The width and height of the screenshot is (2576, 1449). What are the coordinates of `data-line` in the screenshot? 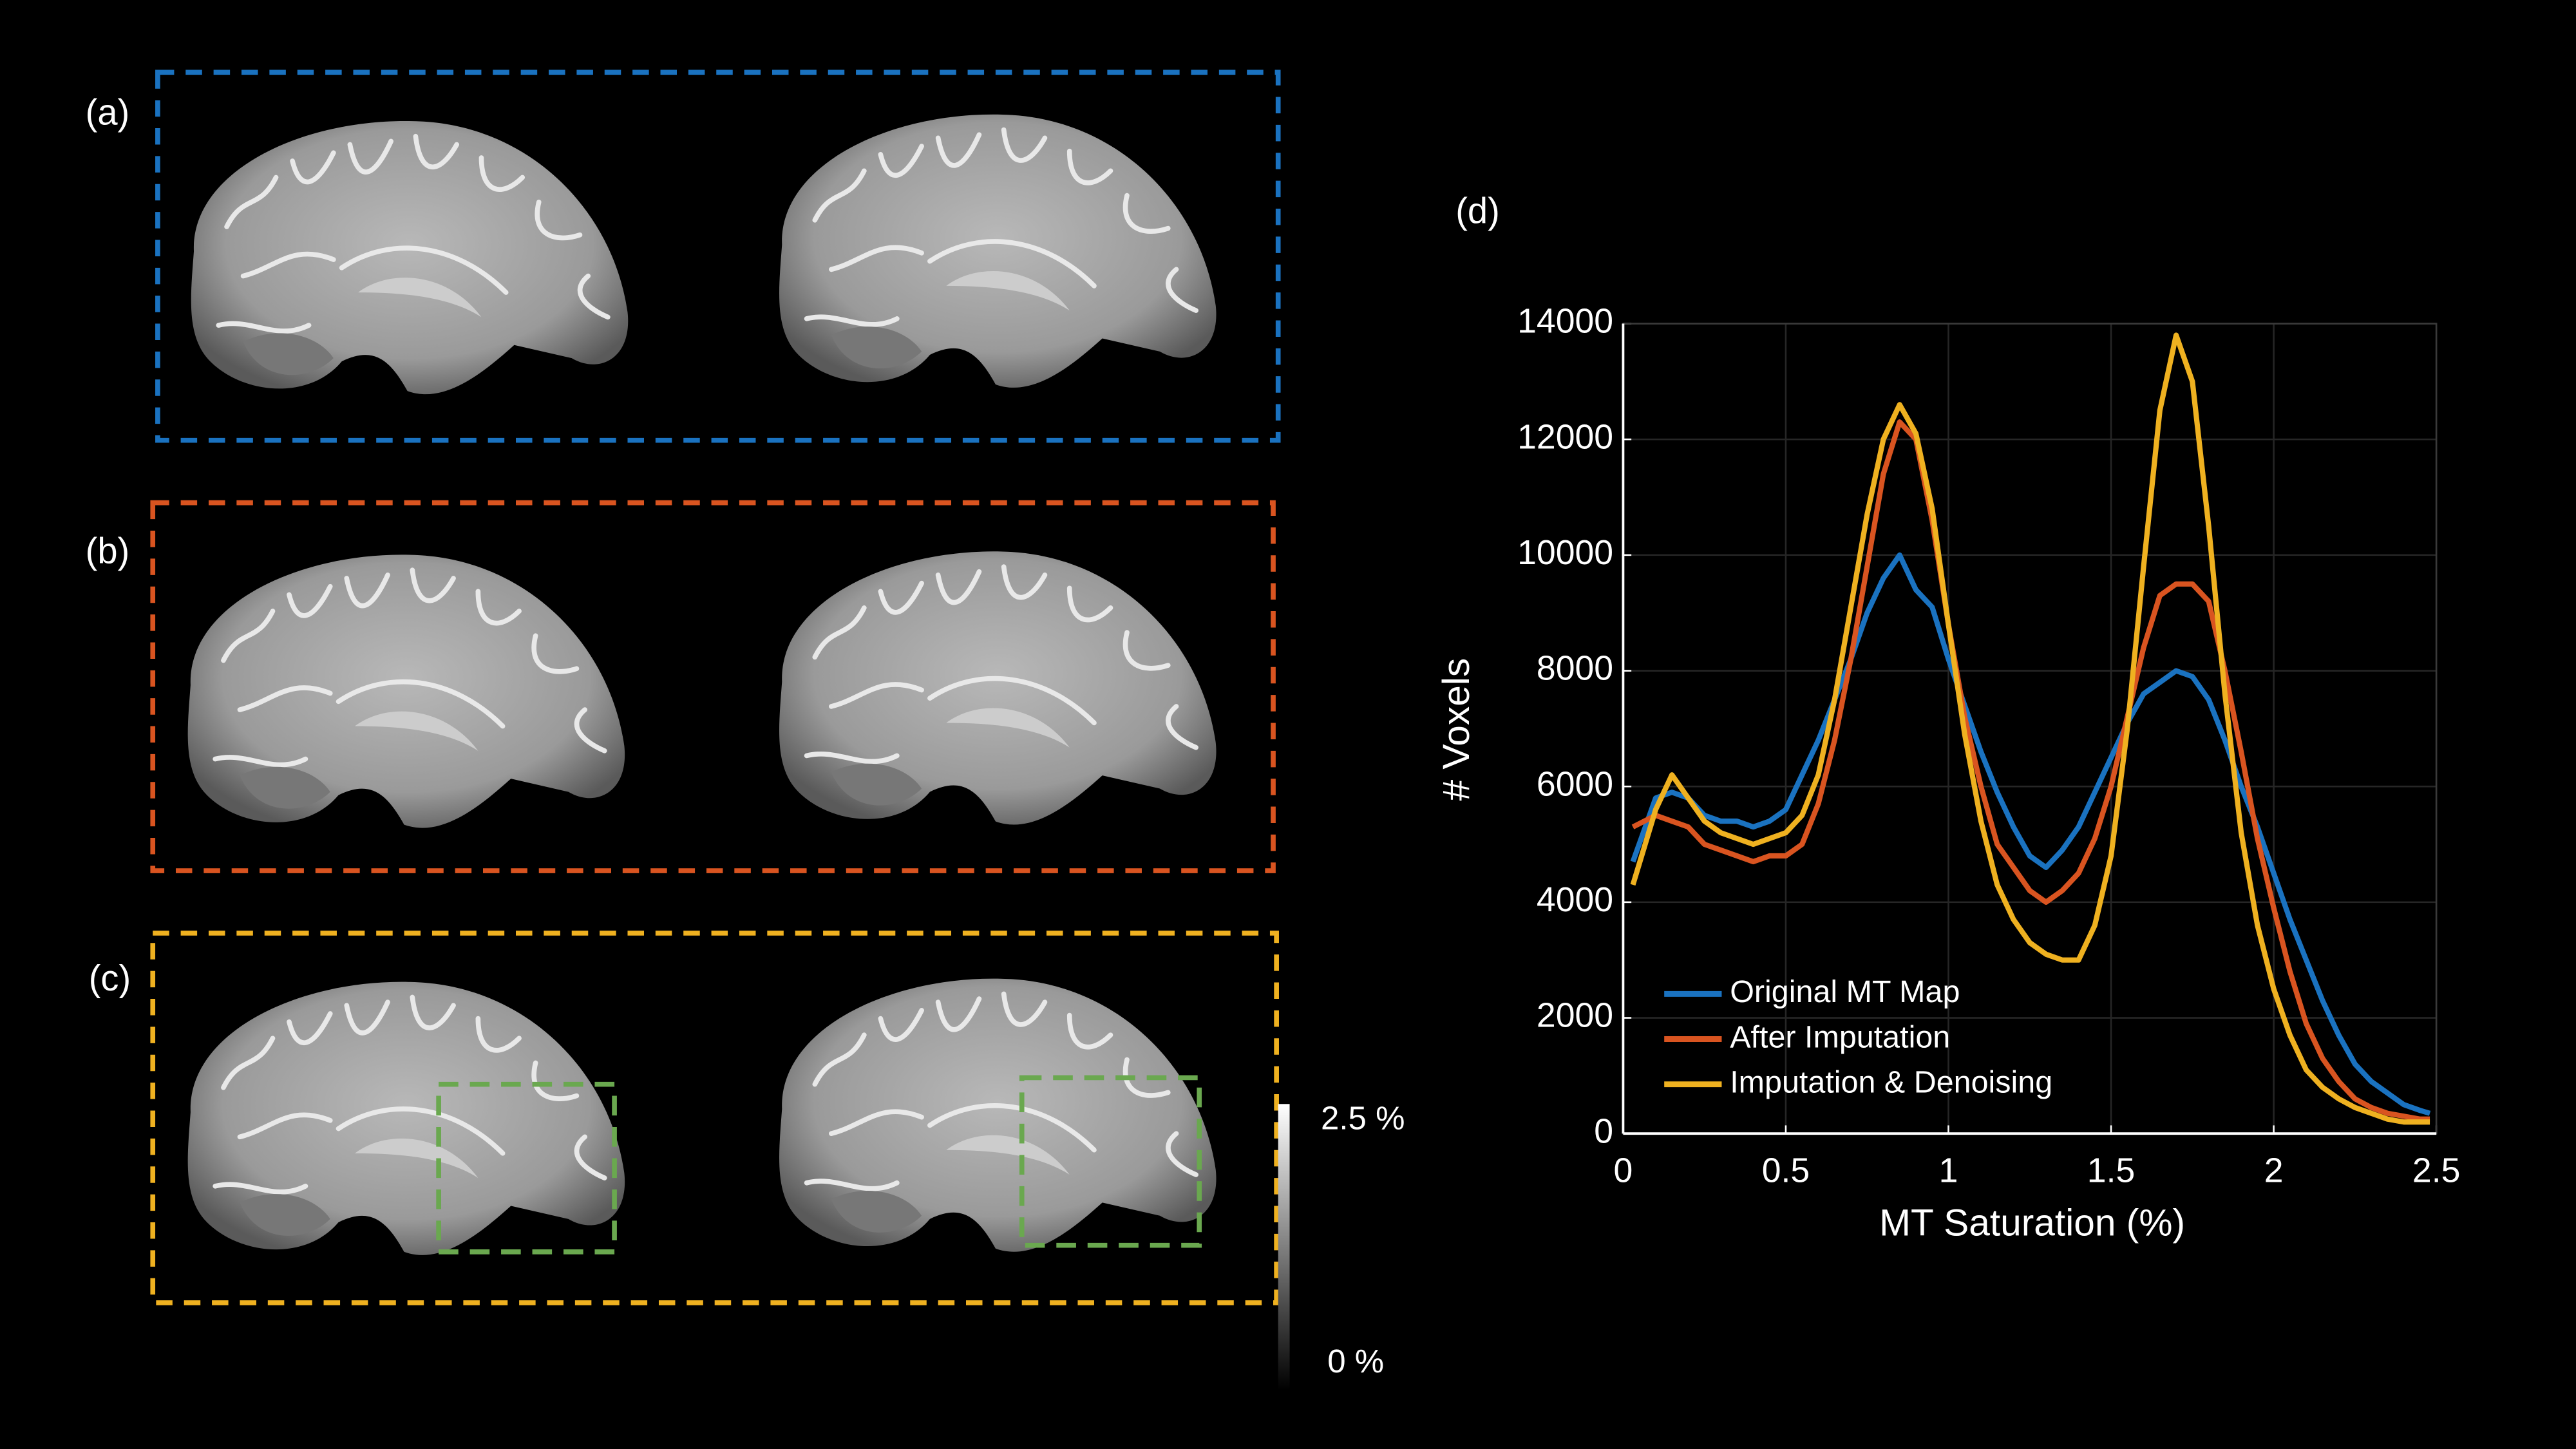 It's located at (2030, 834).